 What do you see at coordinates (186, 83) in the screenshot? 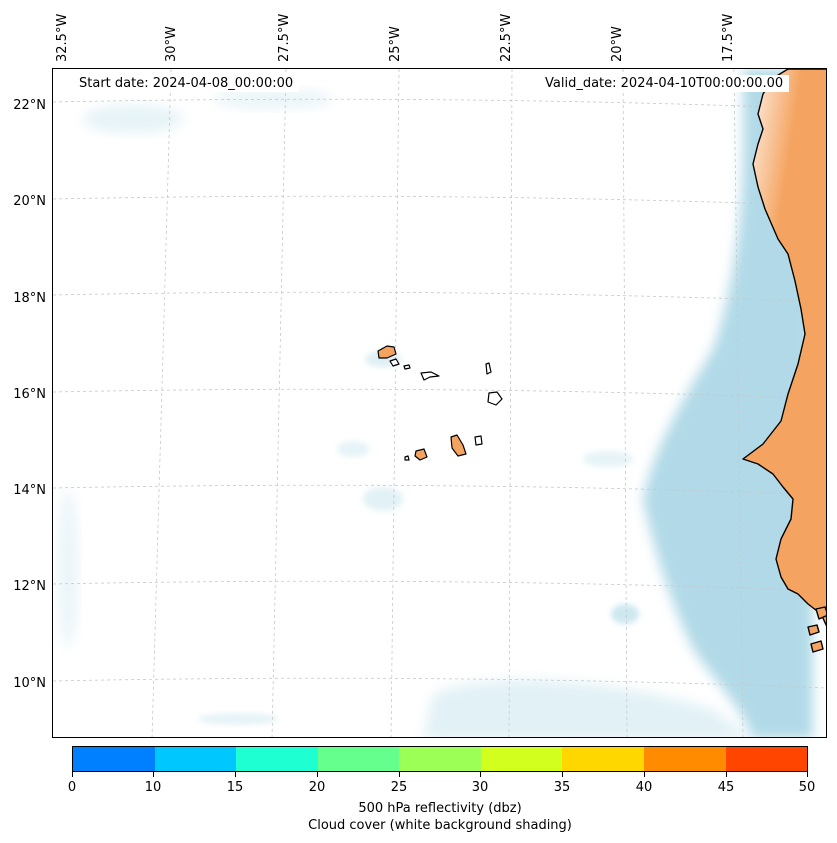
I see `start-date-label: Start date: 2024-04-08_00:00:00` at bounding box center [186, 83].